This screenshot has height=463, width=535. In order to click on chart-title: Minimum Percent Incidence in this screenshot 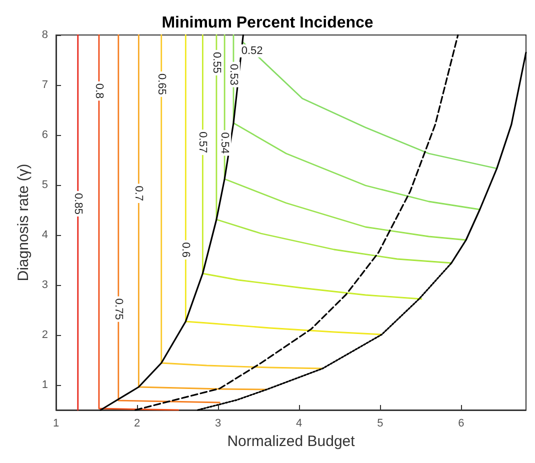, I will do `click(268, 23)`.